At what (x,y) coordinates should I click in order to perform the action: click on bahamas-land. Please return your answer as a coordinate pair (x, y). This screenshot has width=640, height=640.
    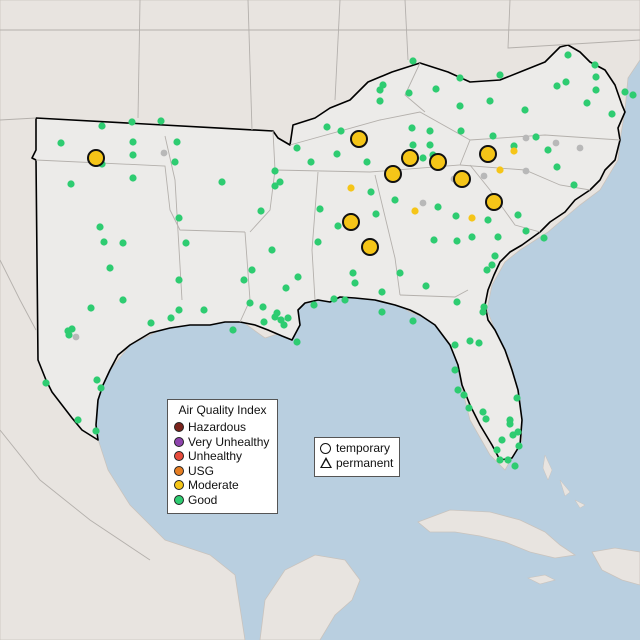
    Looking at the image, I should click on (564, 481).